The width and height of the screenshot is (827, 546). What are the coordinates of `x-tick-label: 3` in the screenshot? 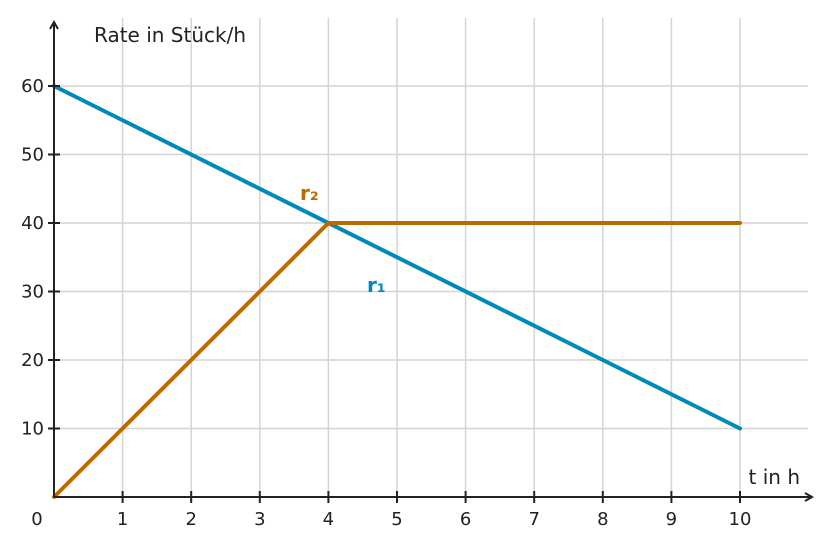 It's located at (259, 519).